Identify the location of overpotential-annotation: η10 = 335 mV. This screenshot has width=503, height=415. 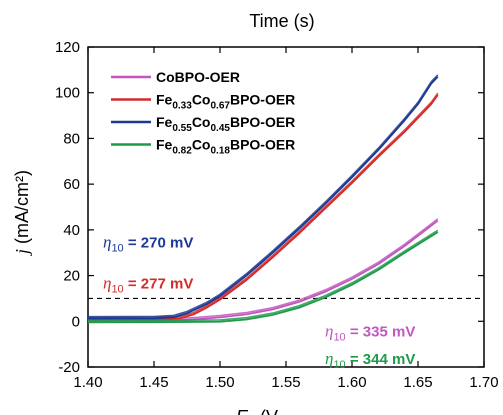
(370, 332).